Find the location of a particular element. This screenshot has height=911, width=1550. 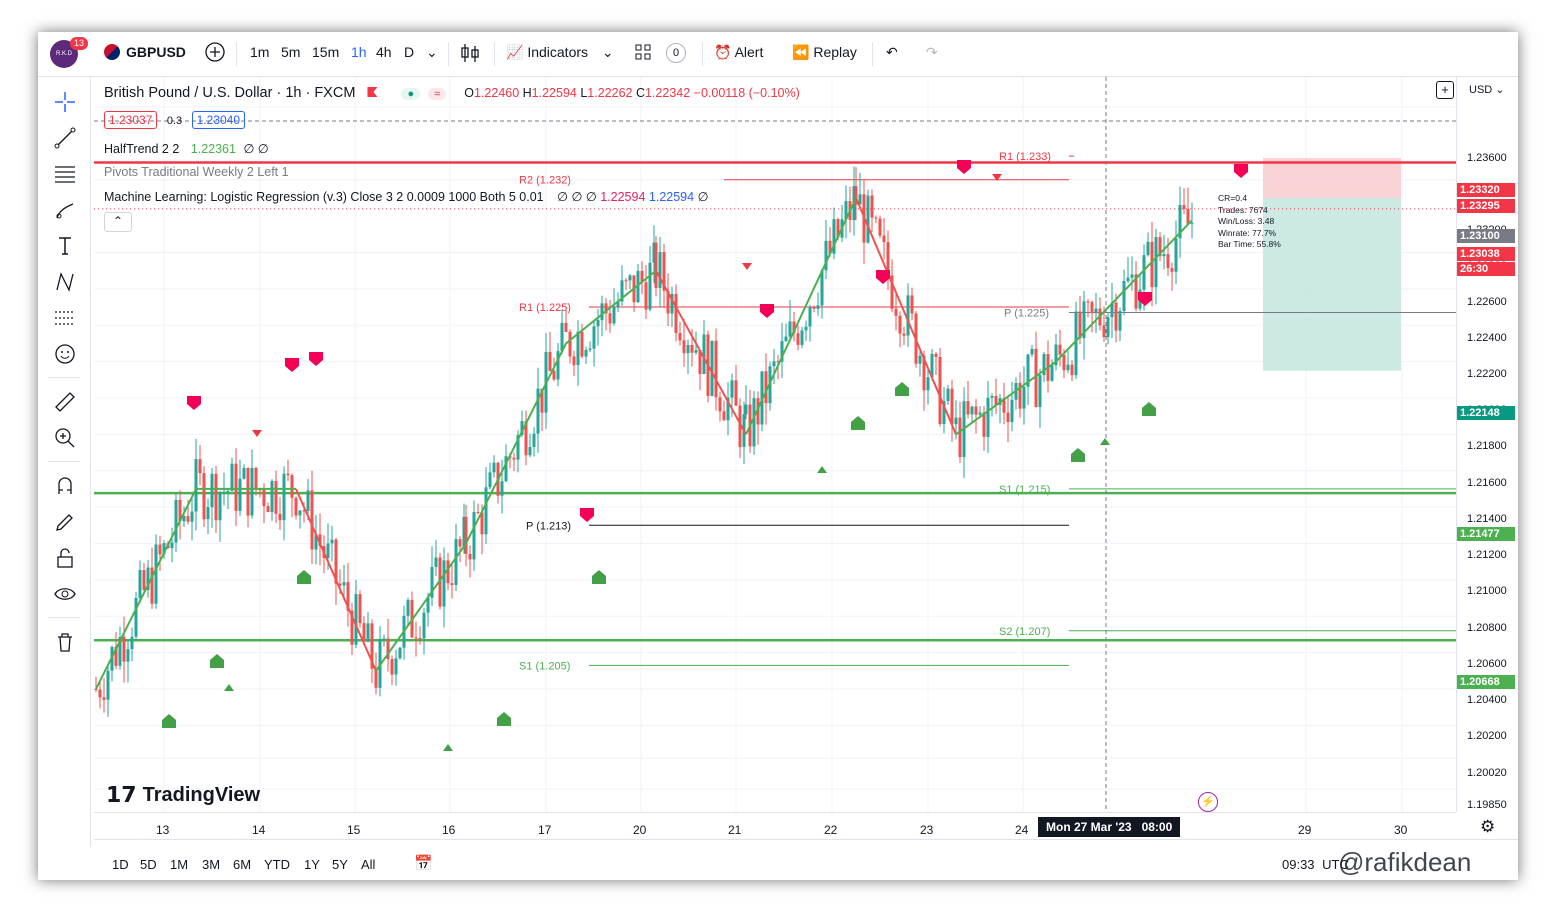

pivot-label: S2 (1.207) is located at coordinates (1024, 632).